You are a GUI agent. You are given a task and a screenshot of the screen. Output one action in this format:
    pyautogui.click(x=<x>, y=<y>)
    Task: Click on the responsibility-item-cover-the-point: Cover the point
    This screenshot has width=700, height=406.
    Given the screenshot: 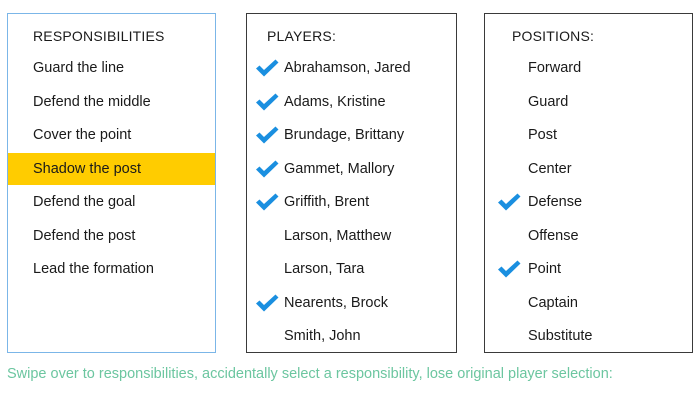 What is the action you would take?
    pyautogui.click(x=111, y=135)
    